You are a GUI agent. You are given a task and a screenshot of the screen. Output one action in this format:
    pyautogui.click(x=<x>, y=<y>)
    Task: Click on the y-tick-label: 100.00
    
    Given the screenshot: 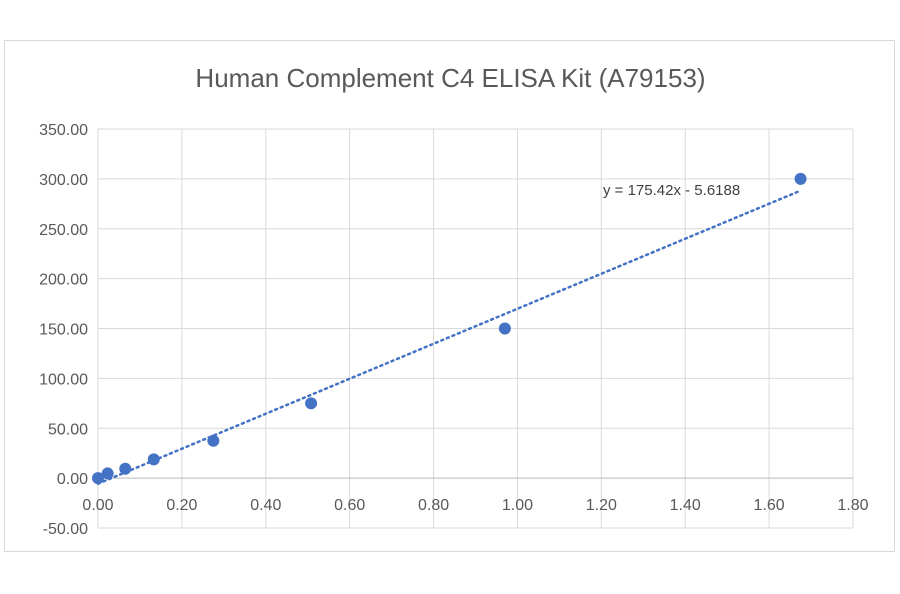 What is the action you would take?
    pyautogui.click(x=63, y=379)
    